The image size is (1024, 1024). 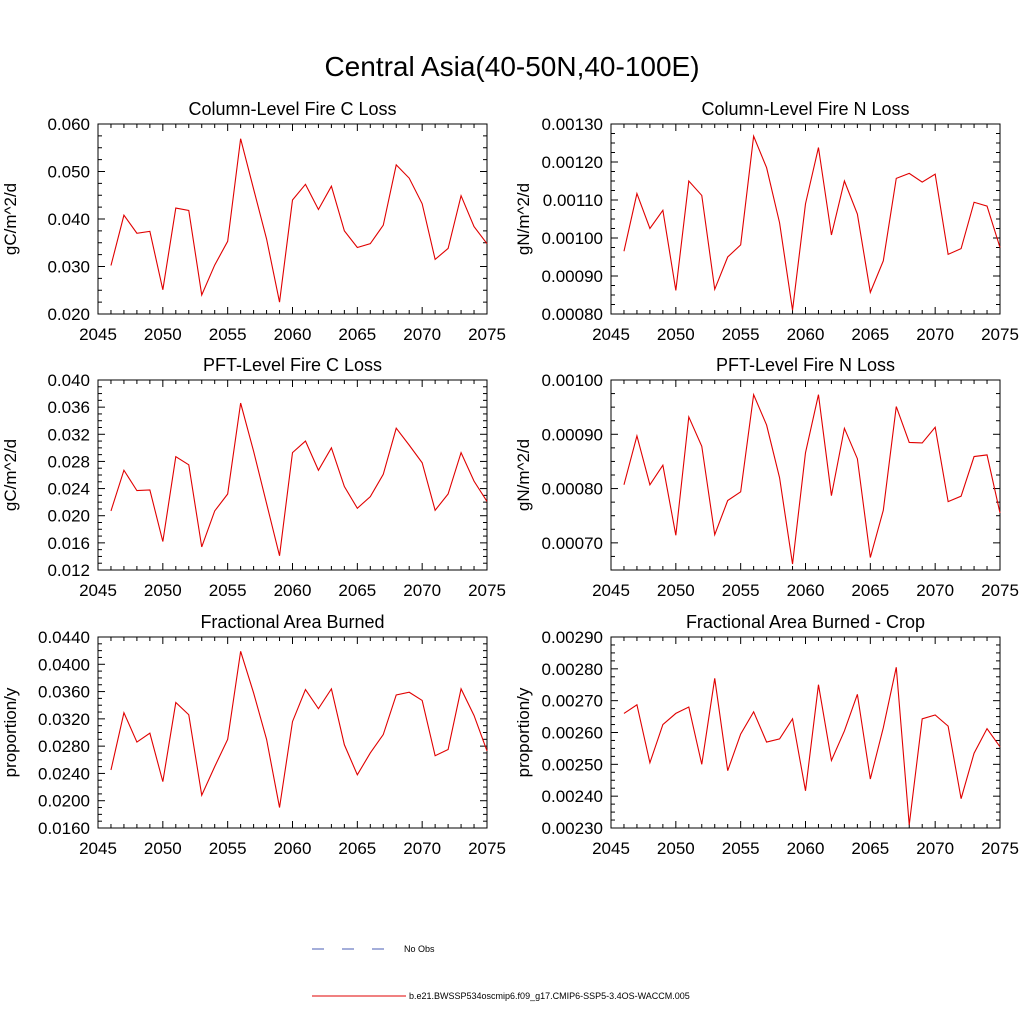 I want to click on y-tick-label: 0.00290, so click(x=572, y=637).